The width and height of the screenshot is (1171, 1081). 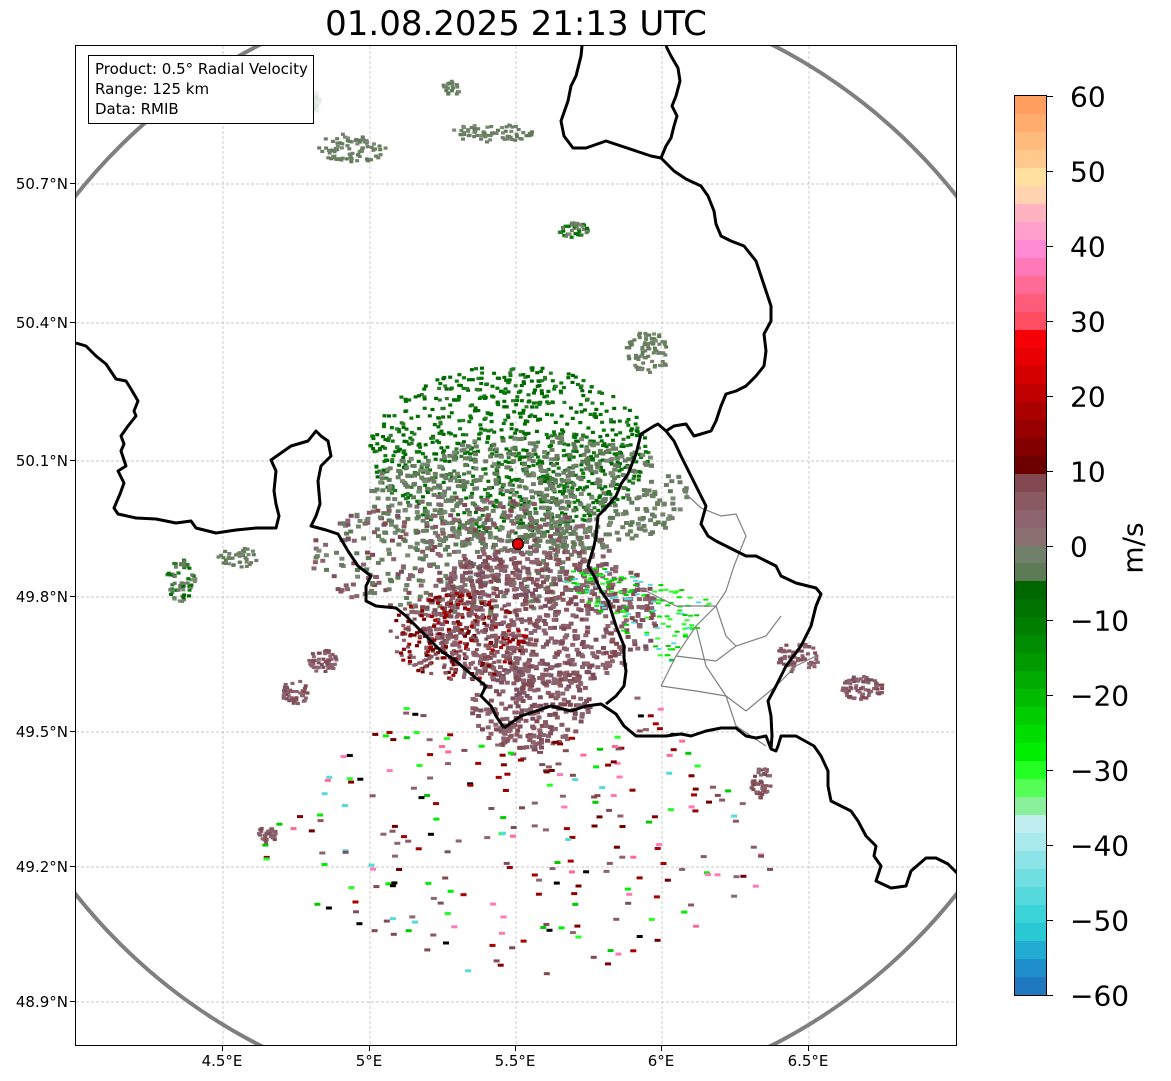 What do you see at coordinates (1030, 285) in the screenshot?
I see `colorbar-segment` at bounding box center [1030, 285].